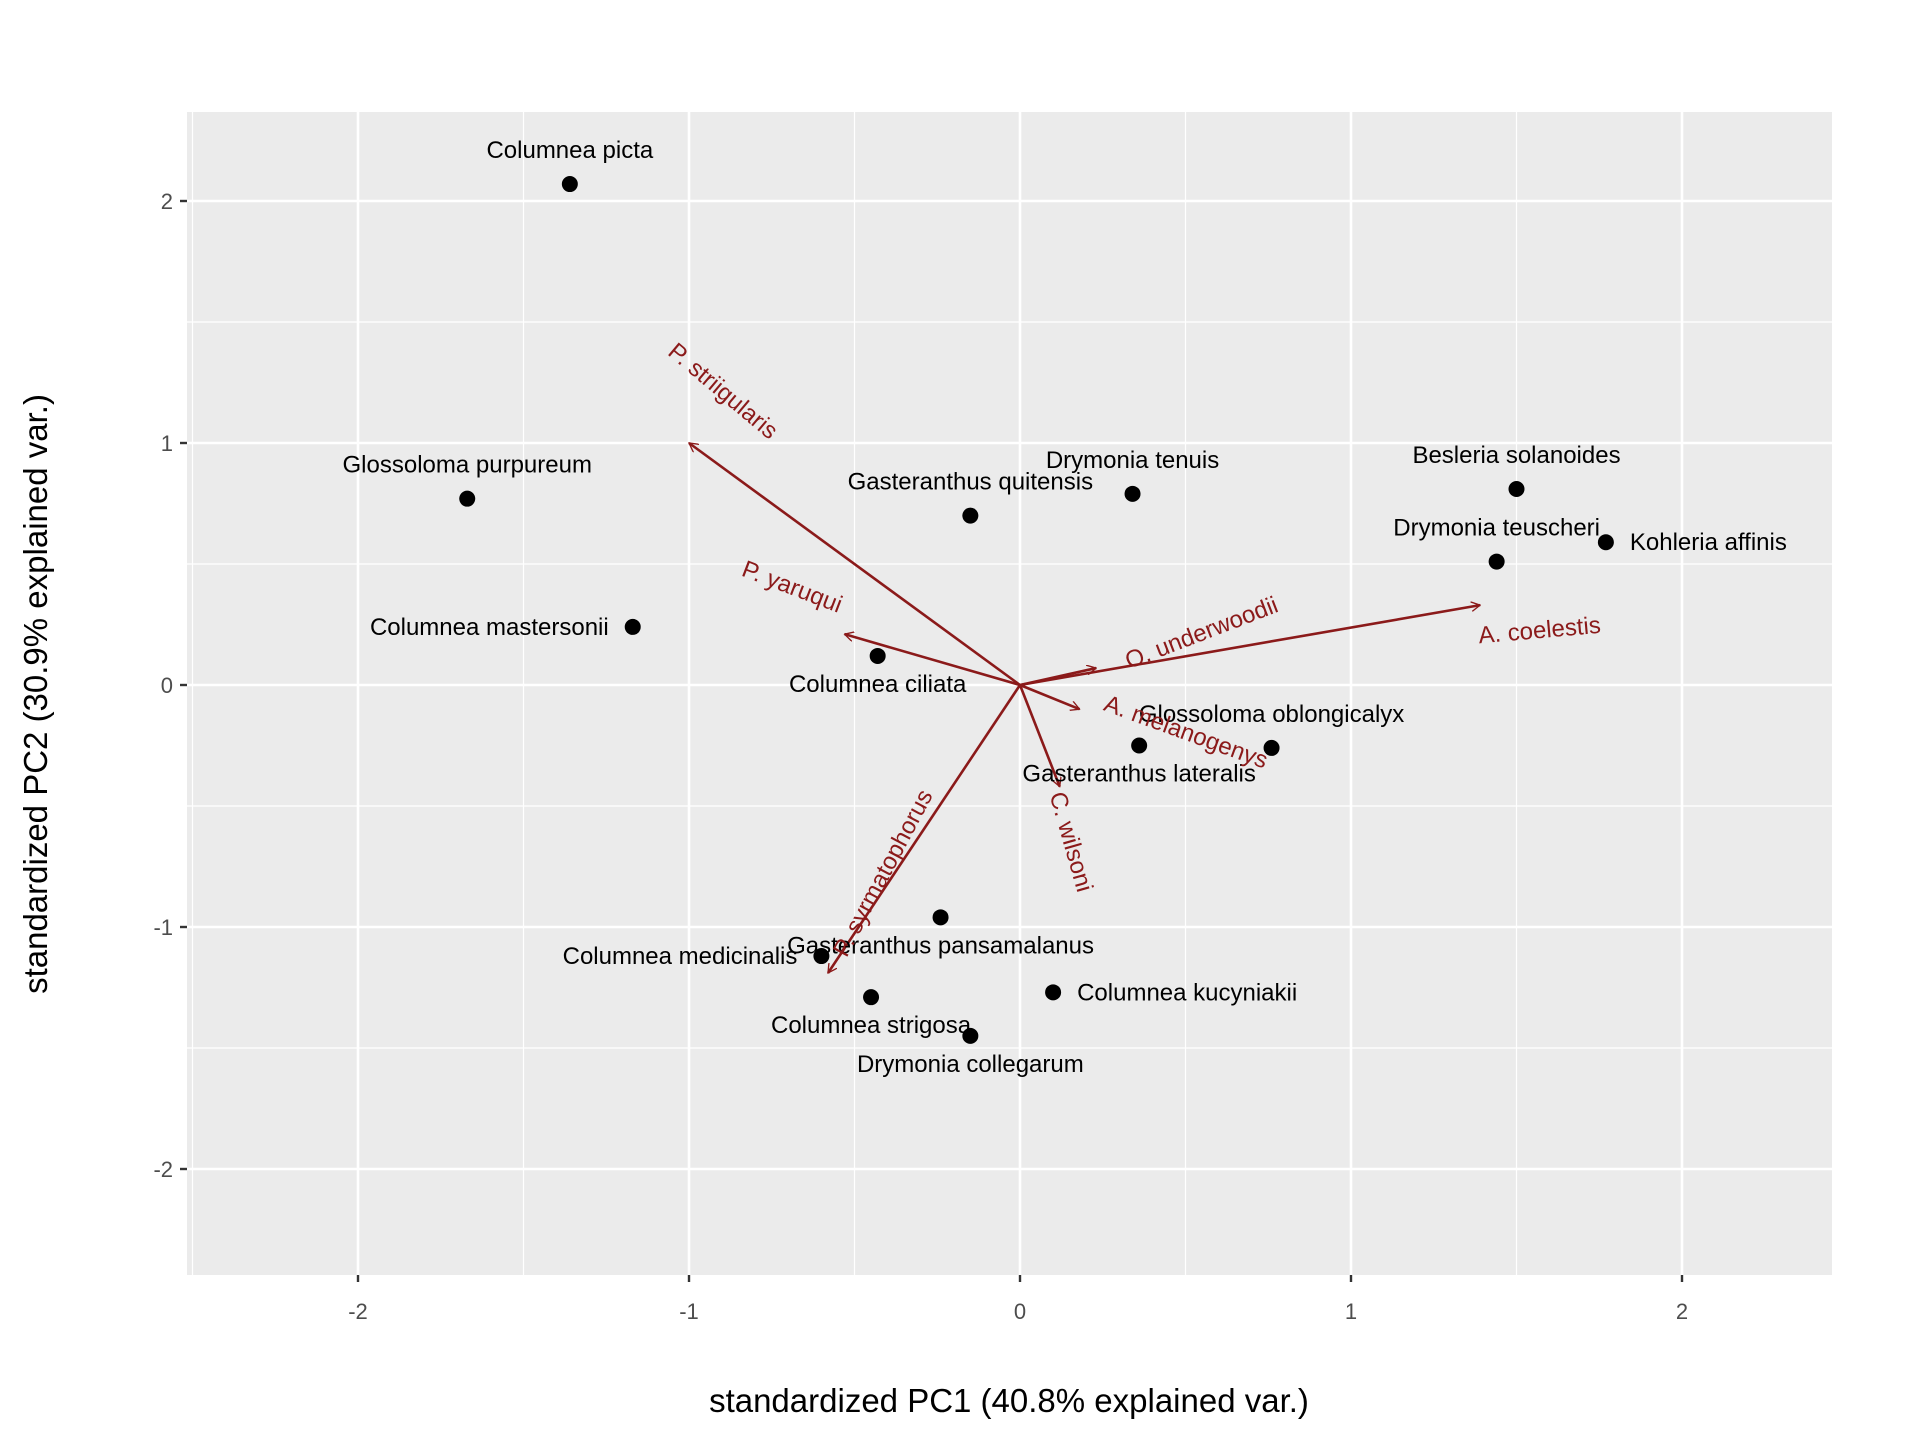 This screenshot has width=1924, height=1444. What do you see at coordinates (1132, 460) in the screenshot?
I see `point-label: Drymonia tenuis` at bounding box center [1132, 460].